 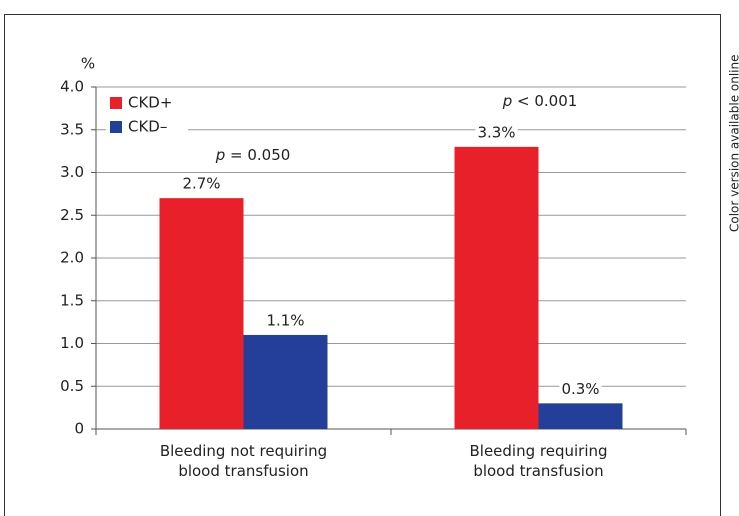 I want to click on value-label: 1.1%, so click(x=285, y=320).